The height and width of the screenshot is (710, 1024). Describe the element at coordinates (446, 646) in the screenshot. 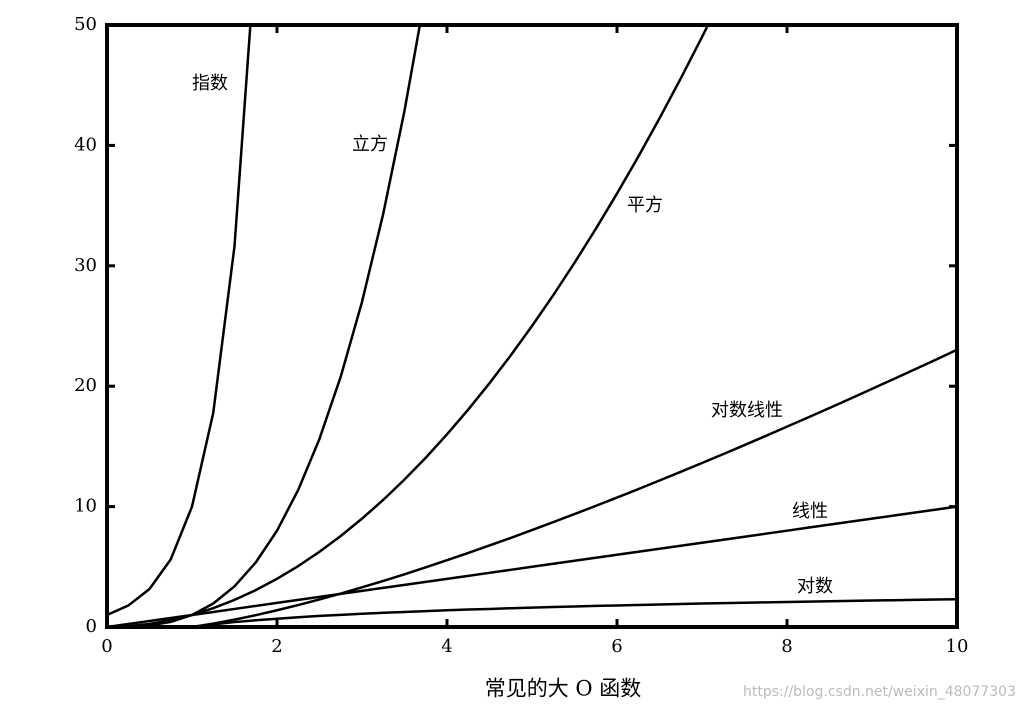

I see `x-tick-label: 4` at that location.